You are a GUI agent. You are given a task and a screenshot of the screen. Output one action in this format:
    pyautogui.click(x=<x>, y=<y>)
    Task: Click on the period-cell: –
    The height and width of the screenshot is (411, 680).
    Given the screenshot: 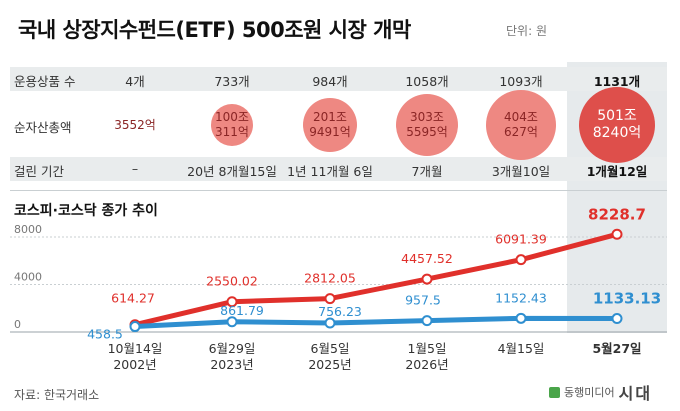 What is the action you would take?
    pyautogui.click(x=135, y=168)
    